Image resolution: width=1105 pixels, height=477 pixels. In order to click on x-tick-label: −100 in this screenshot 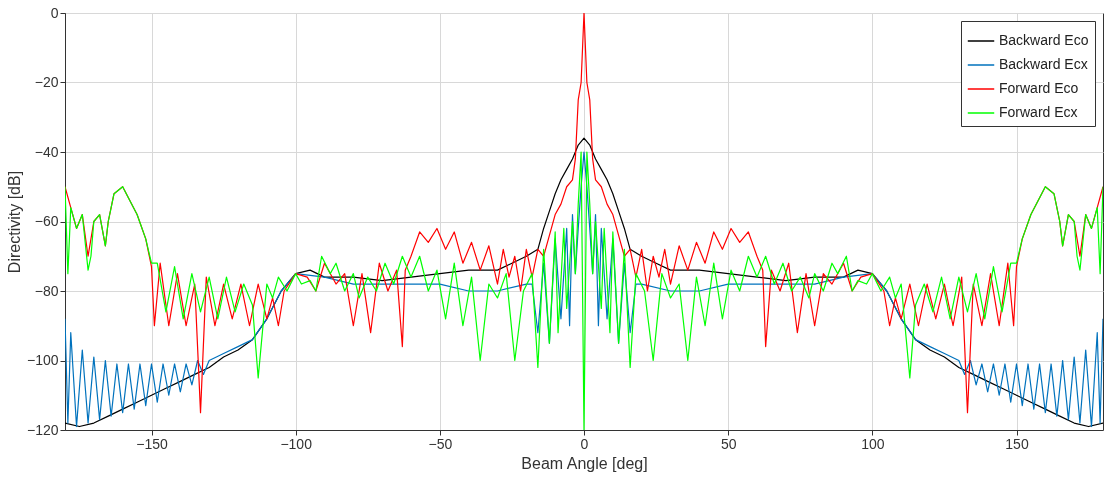, I will do `click(296, 443)`.